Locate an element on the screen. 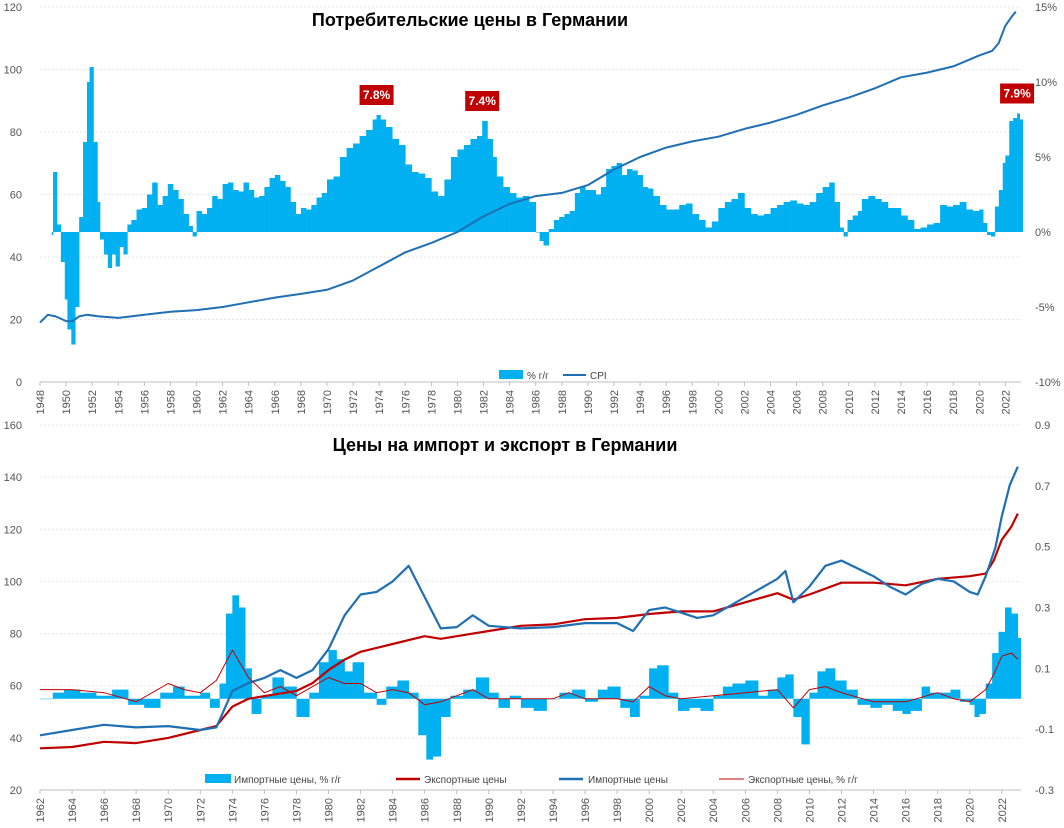 This screenshot has height=828, width=1064. left-tick-label: 0 is located at coordinates (19, 383).